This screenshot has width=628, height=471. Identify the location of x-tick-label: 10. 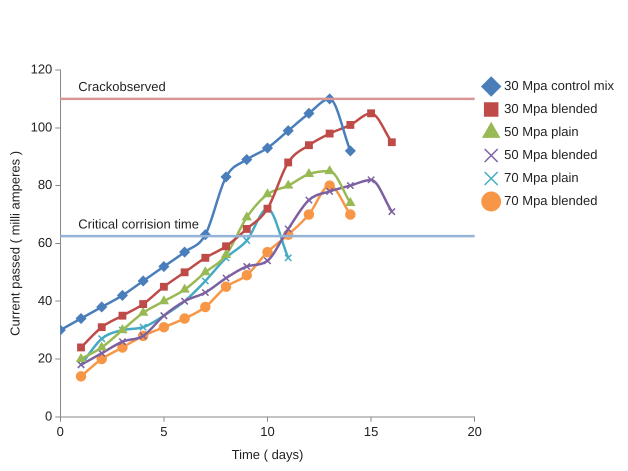
(267, 432).